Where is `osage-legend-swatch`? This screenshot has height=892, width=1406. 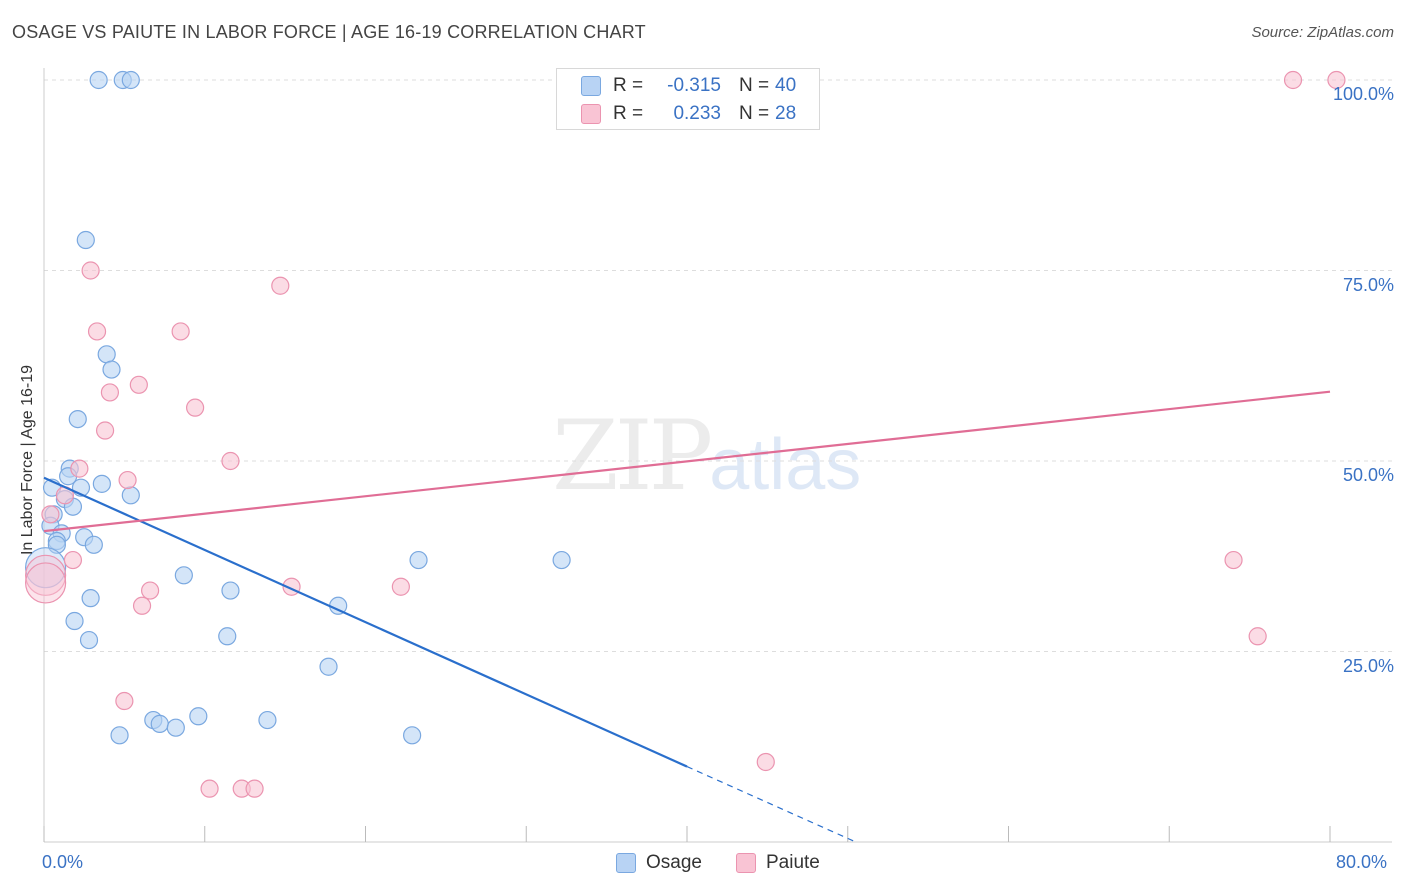 osage-legend-swatch is located at coordinates (626, 863).